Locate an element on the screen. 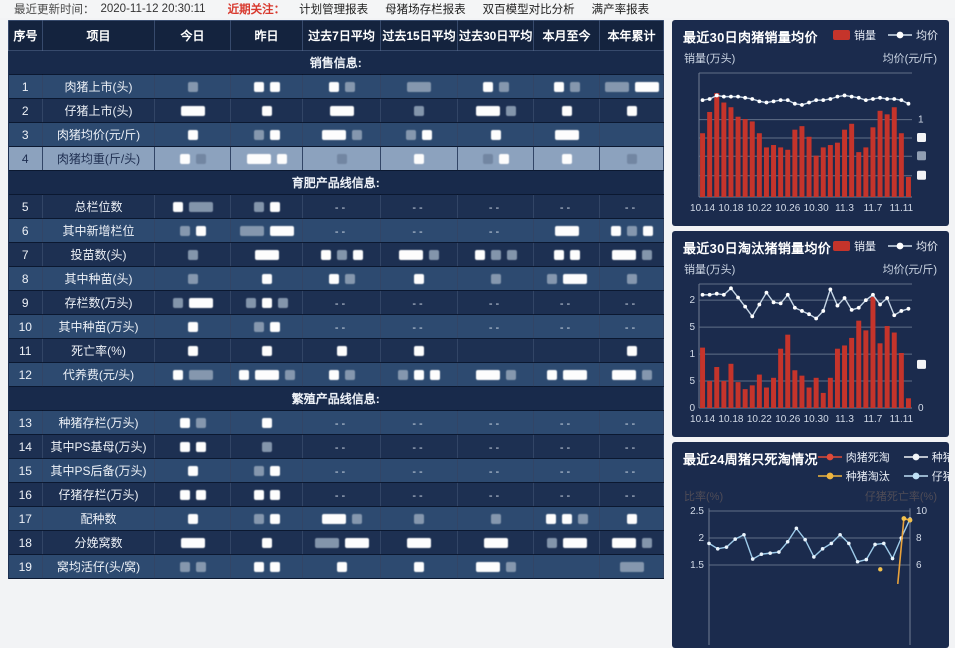 The width and height of the screenshot is (955, 648). legend-item-仔猪死亡: 仔猪死亡 is located at coordinates (926, 476).